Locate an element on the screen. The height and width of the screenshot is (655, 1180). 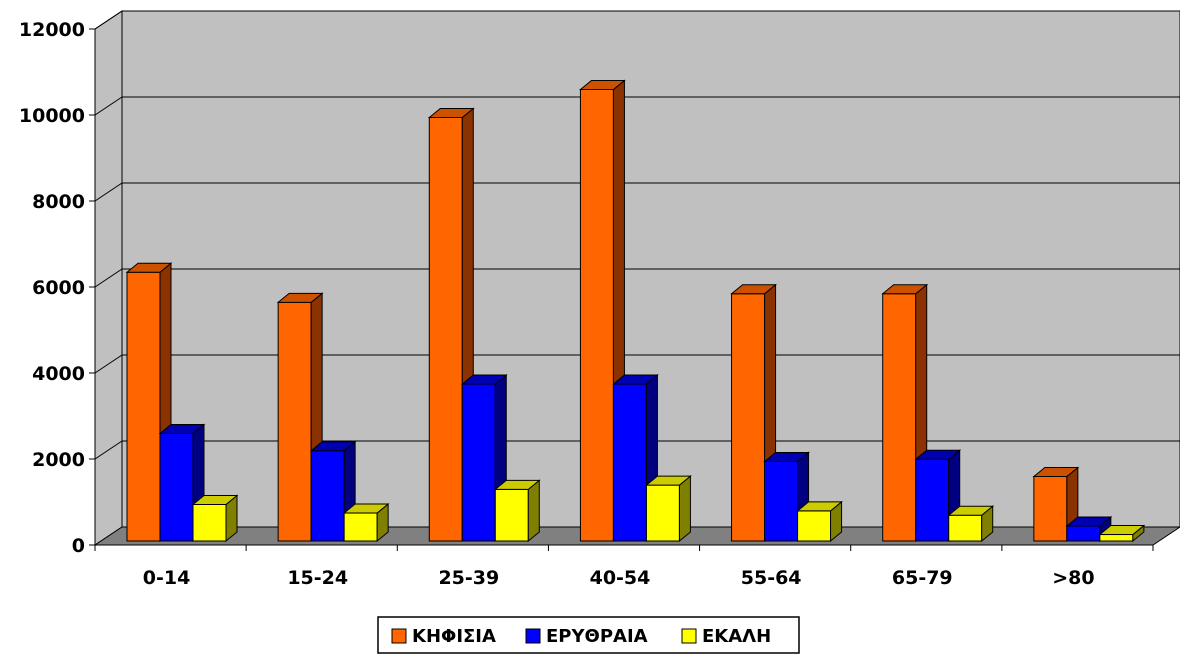
x-tick-label: >80 is located at coordinates (1073, 578).